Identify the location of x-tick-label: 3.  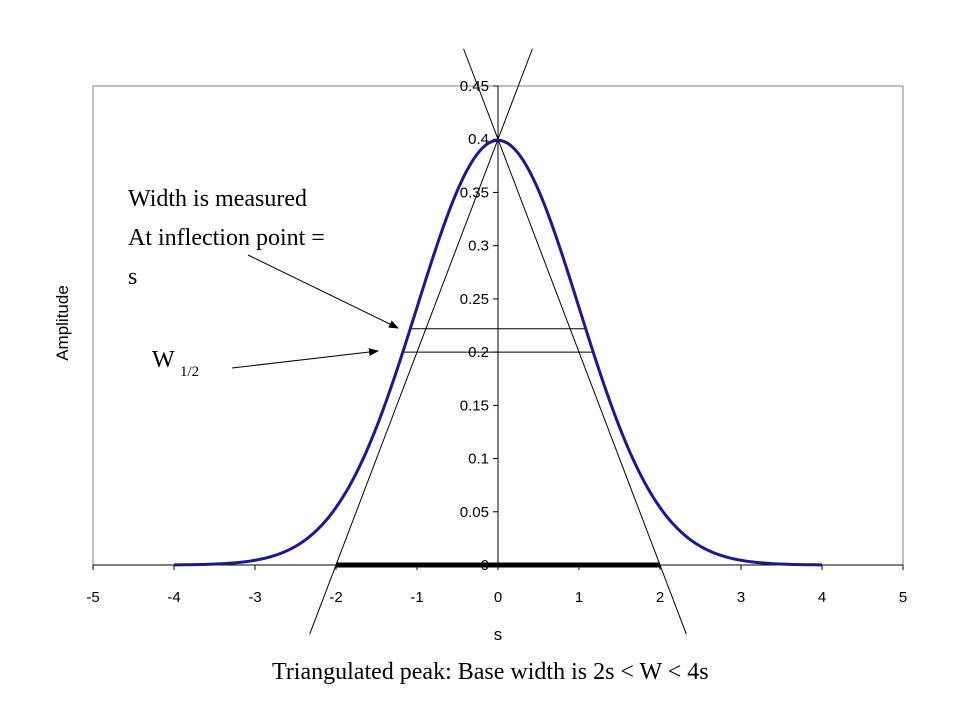
(741, 597).